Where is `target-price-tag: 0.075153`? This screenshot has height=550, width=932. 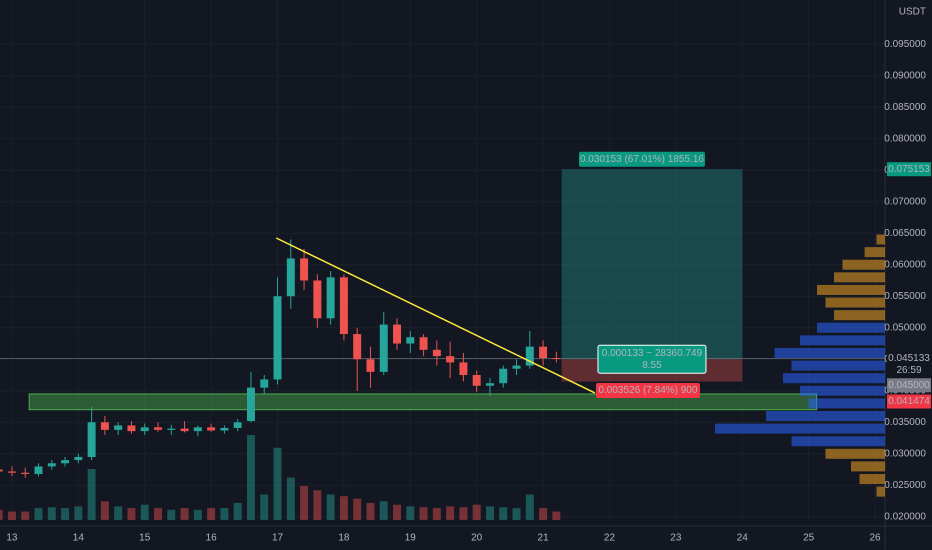
target-price-tag: 0.075153 is located at coordinates (909, 169).